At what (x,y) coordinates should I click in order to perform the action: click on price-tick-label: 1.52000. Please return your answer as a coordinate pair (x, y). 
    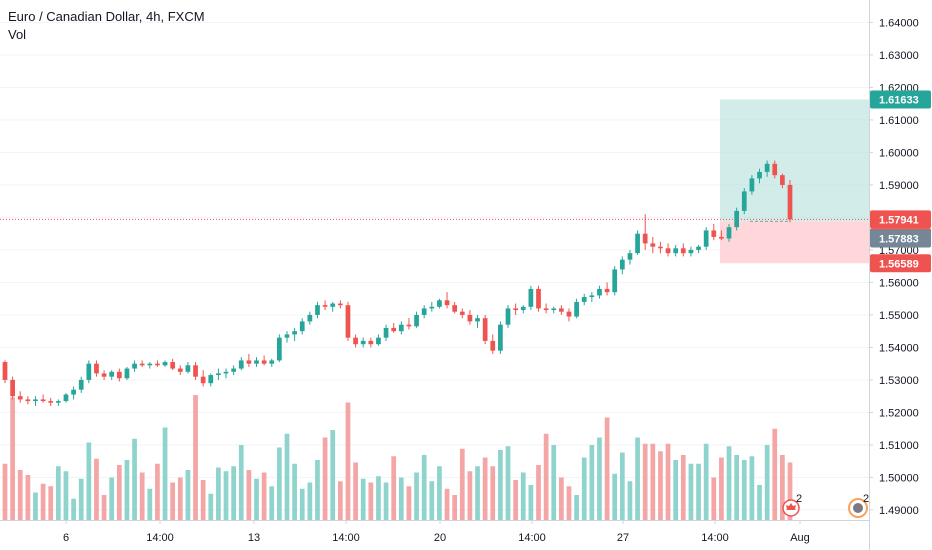
    Looking at the image, I should click on (899, 413).